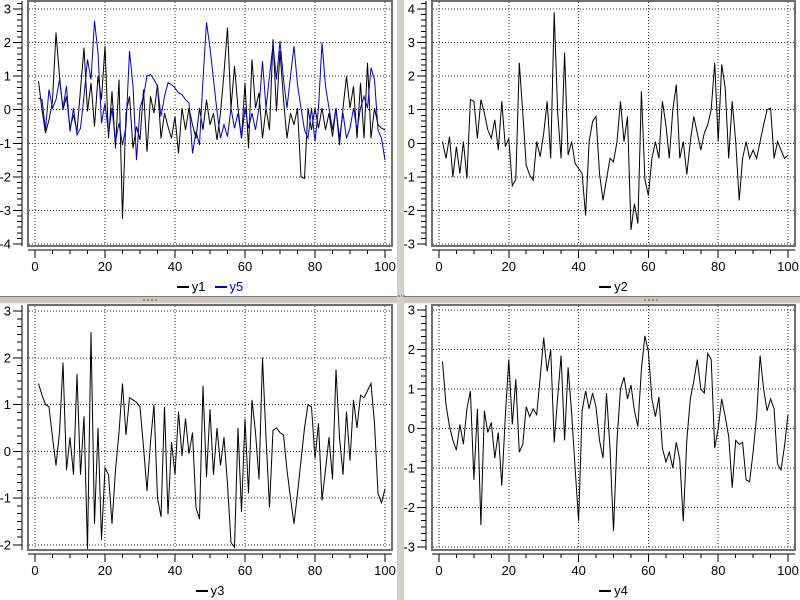 The image size is (800, 600). I want to click on legend-entry-y2: y2, so click(613, 286).